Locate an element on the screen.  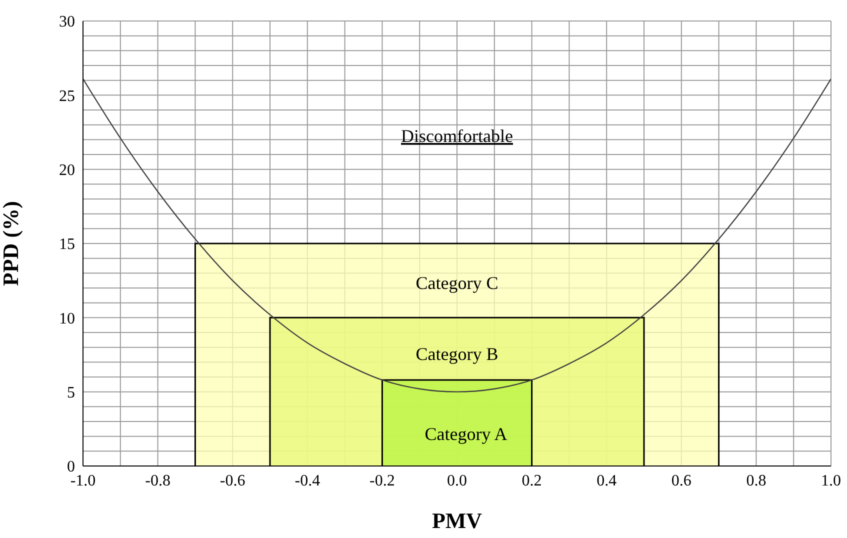
x-tick-label: -0.4 is located at coordinates (307, 481).